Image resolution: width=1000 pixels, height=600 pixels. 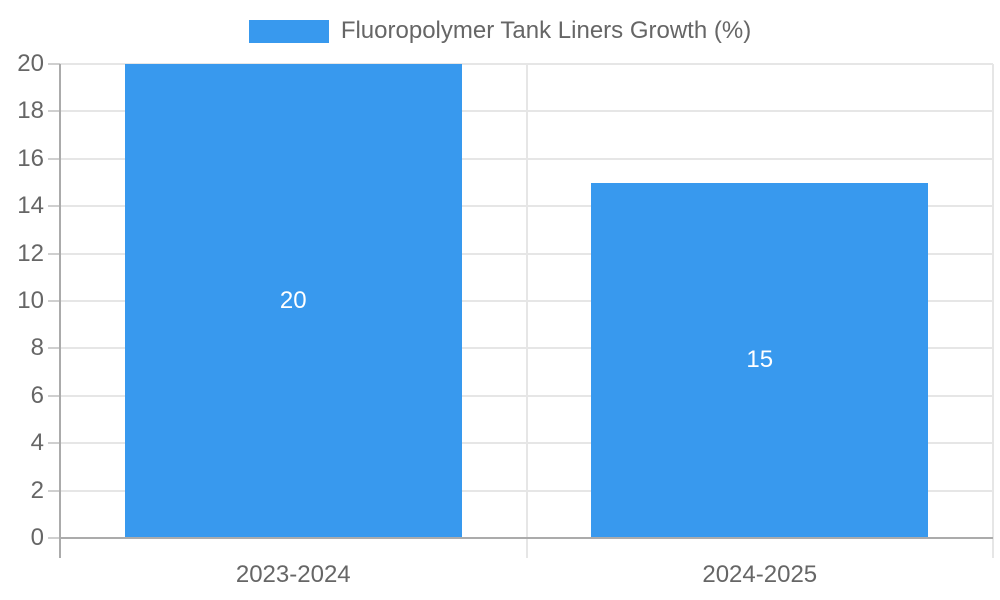 I want to click on legend-item: Fluoropolymer Tank Liners Growth (%), so click(x=500, y=31).